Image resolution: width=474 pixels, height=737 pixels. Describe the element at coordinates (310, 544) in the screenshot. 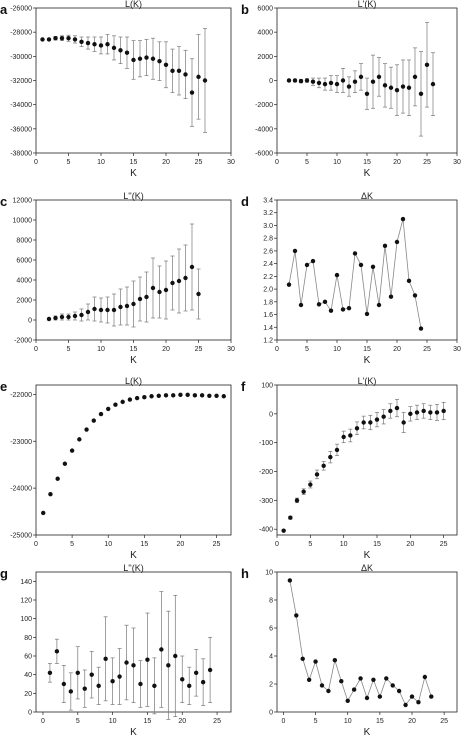

I see `x-tick-label: 5` at that location.